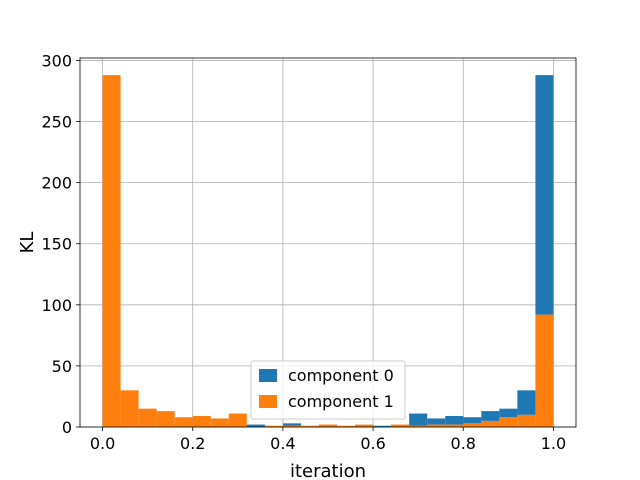 This screenshot has width=640, height=480. I want to click on y-axis-label: KL, so click(27, 243).